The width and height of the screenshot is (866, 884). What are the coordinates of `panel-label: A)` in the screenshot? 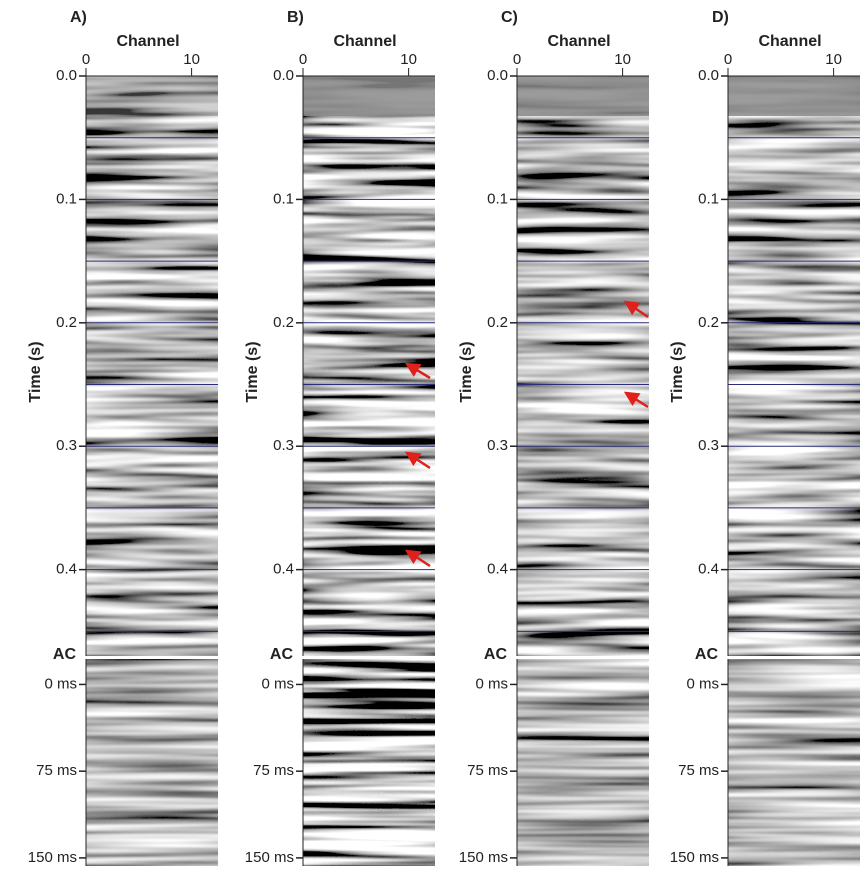 It's located at (78, 17).